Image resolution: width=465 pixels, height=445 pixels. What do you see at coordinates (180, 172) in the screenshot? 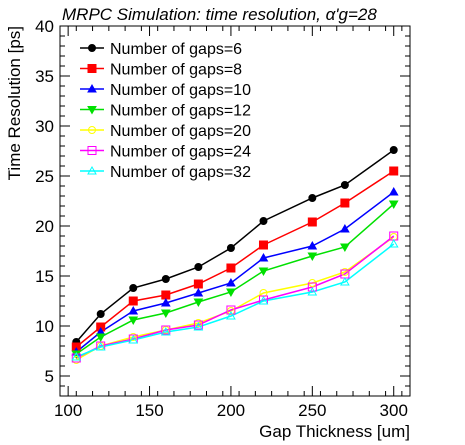
I see `legend-entry: Number of gaps=32` at bounding box center [180, 172].